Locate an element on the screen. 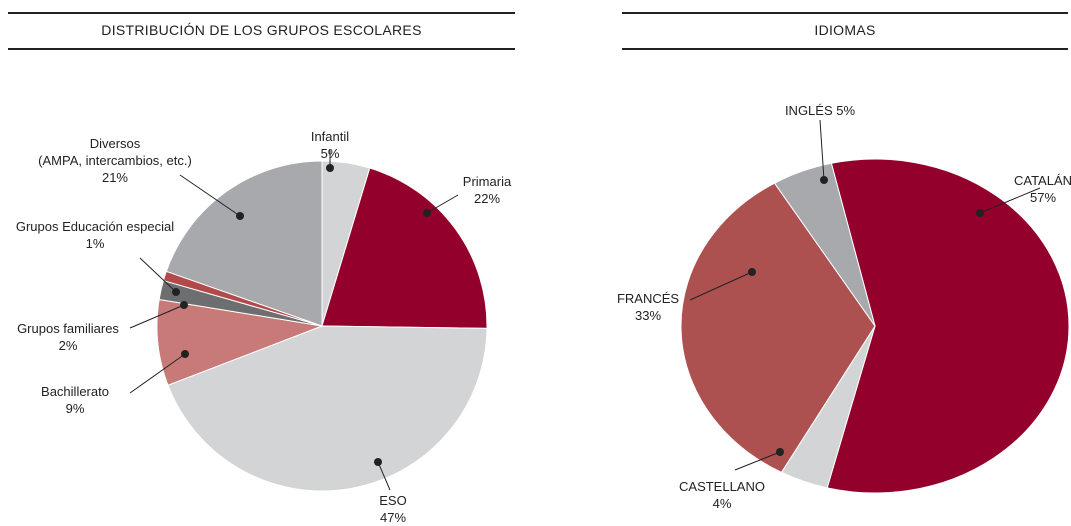 The image size is (1071, 526). category-label: Grupos Educación especial is located at coordinates (95, 226).